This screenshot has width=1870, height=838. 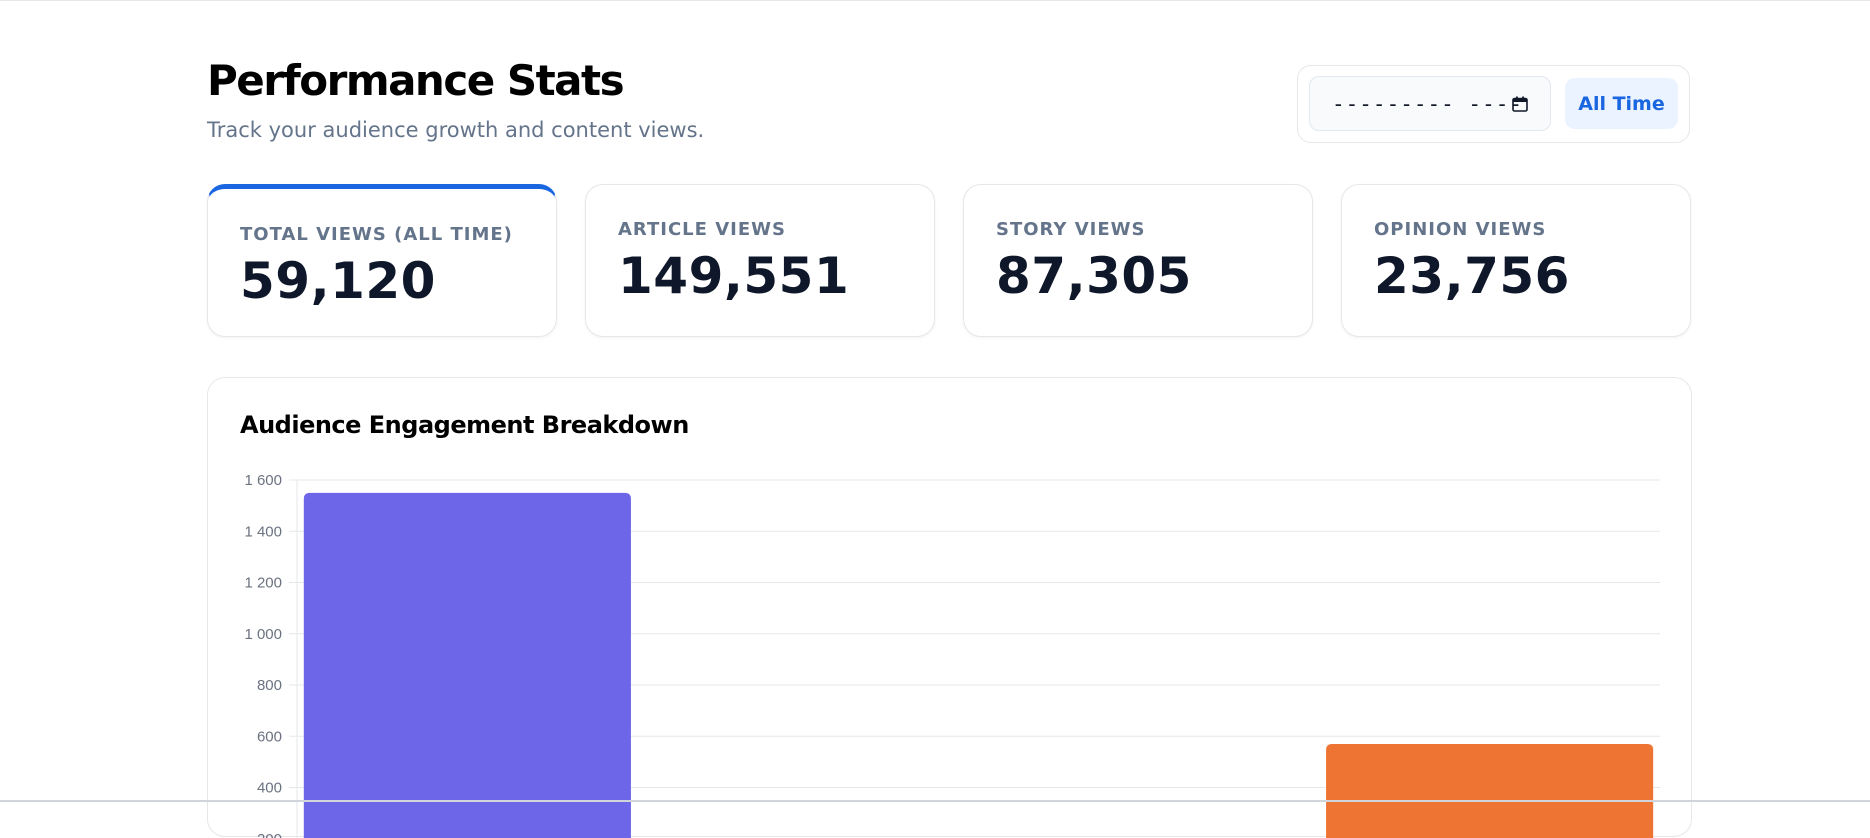 I want to click on date-filter-bar: --------- ---- All Time, so click(x=1493, y=104).